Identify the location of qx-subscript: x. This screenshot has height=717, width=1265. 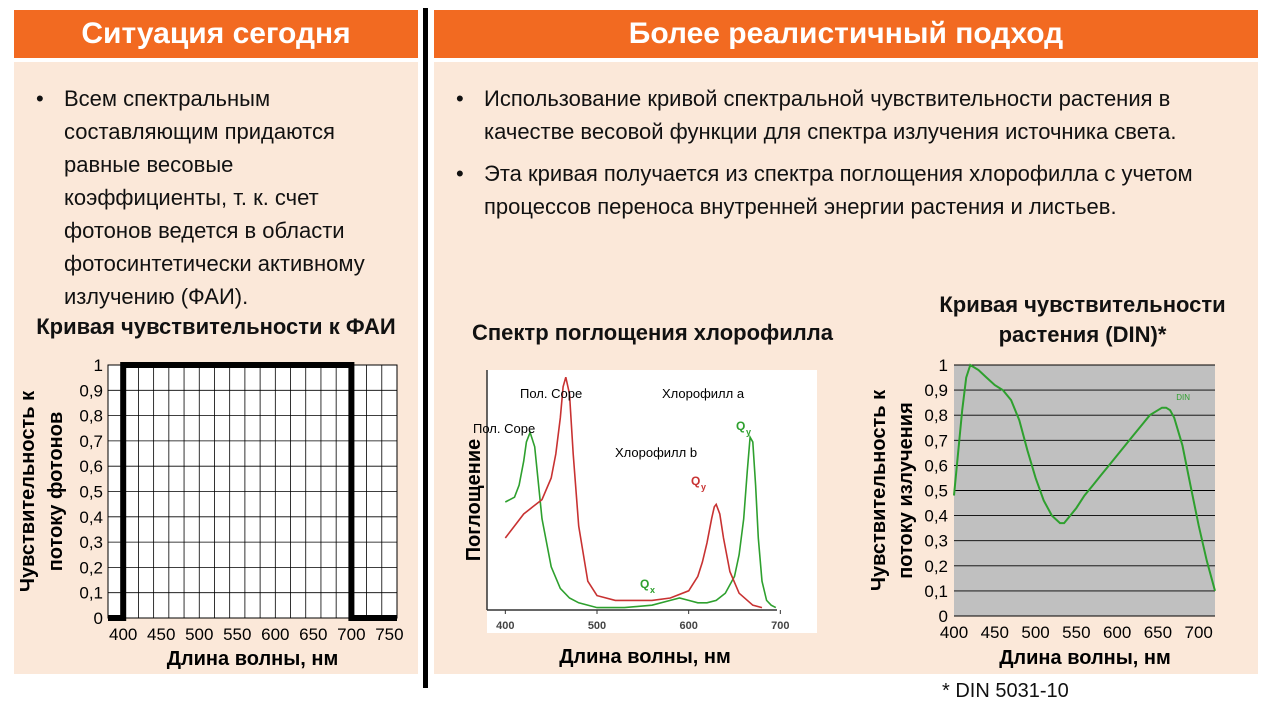
(652, 590).